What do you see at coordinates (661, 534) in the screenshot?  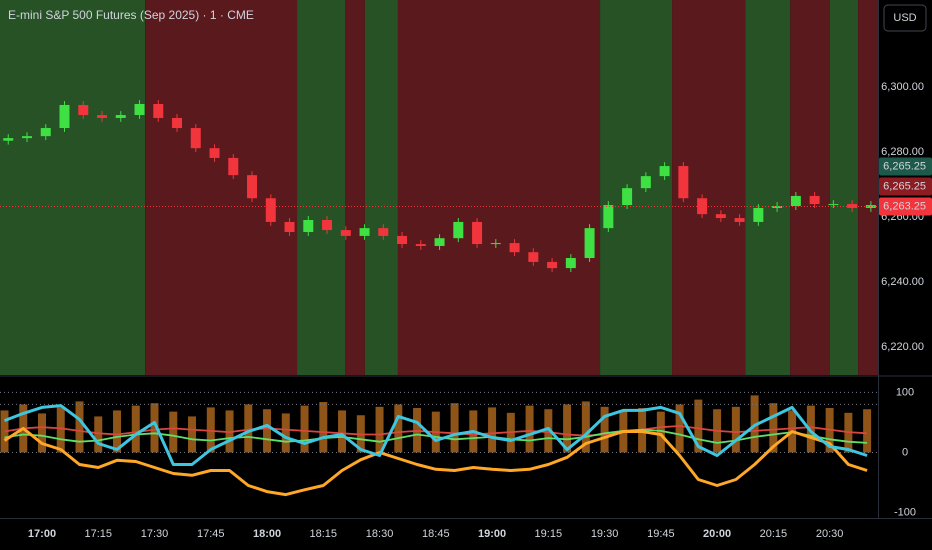 I see `x-tick-label: 19:45` at bounding box center [661, 534].